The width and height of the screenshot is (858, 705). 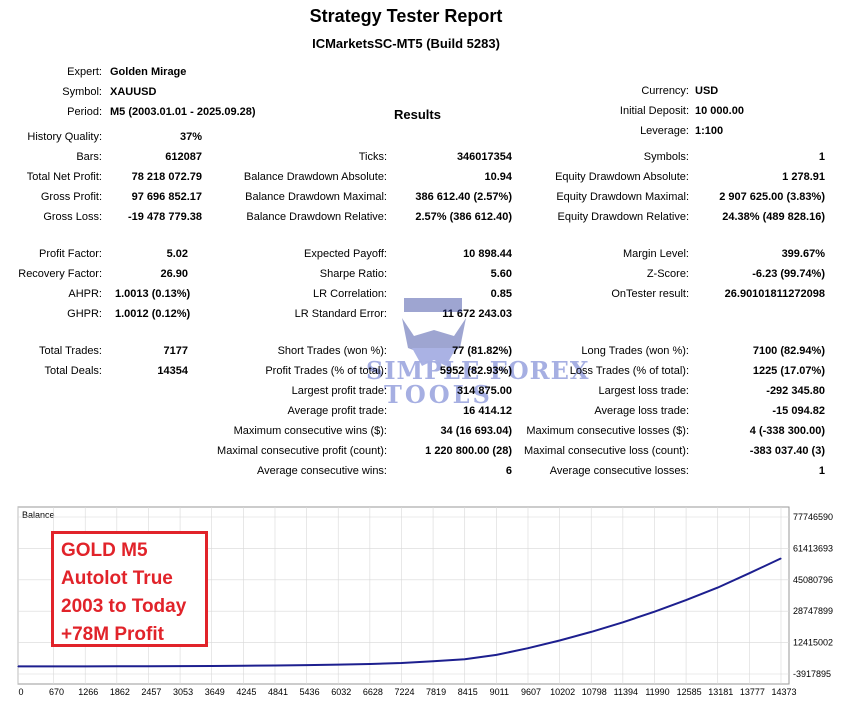 What do you see at coordinates (310, 431) in the screenshot?
I see `max-consec-wins-label: Maximum consecutive wins ($):` at bounding box center [310, 431].